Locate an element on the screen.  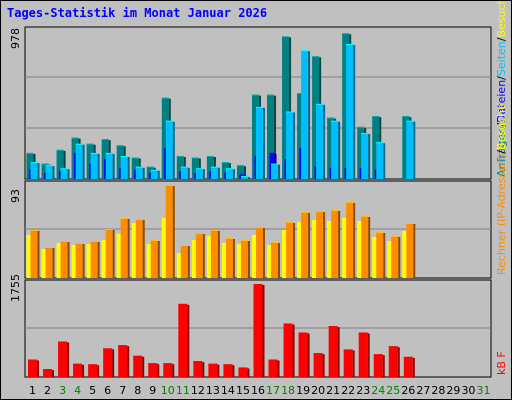
bar-rechner-day23-body is located at coordinates (365, 247).